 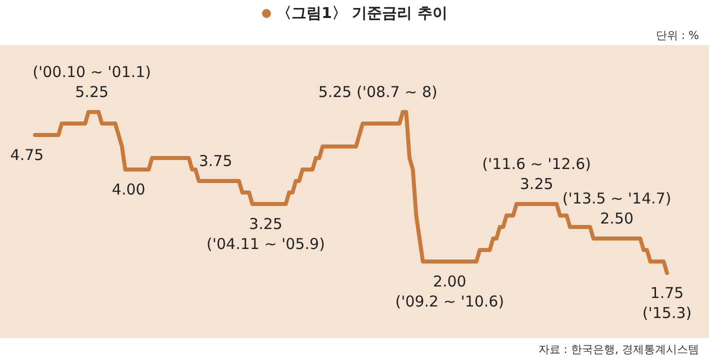 What do you see at coordinates (265, 234) in the screenshot?
I see `data-label: 3.25 ('04.11 ~ '05.9)` at bounding box center [265, 234].